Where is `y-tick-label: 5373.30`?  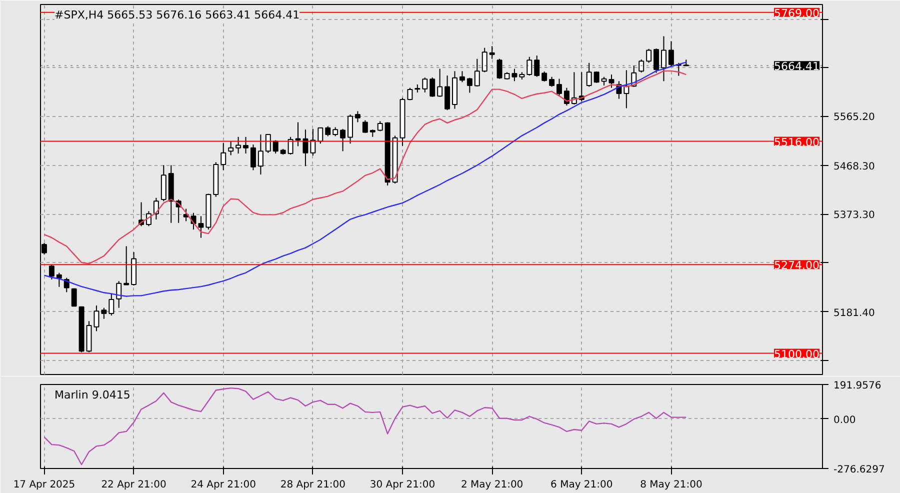
y-tick-label: 5373.30 is located at coordinates (854, 216).